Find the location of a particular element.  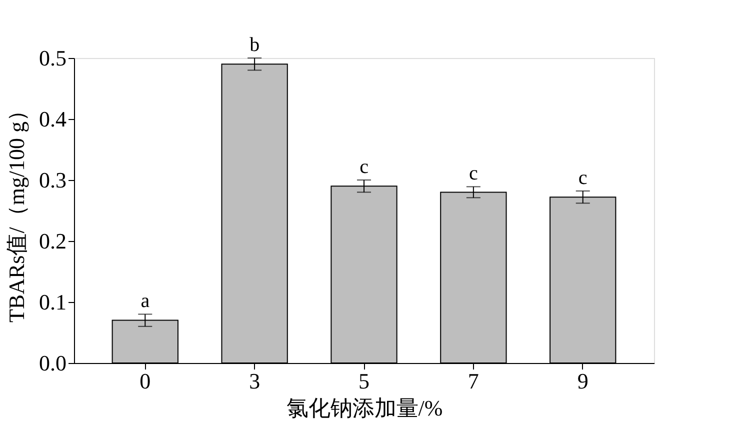

y-tick-label: 0.1 is located at coordinates (52, 302).